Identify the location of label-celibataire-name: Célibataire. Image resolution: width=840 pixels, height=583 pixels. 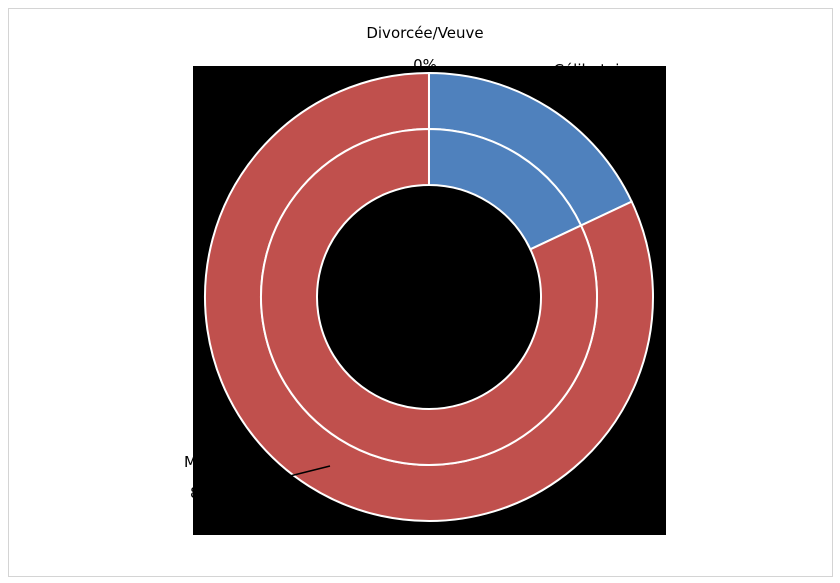
(593, 70).